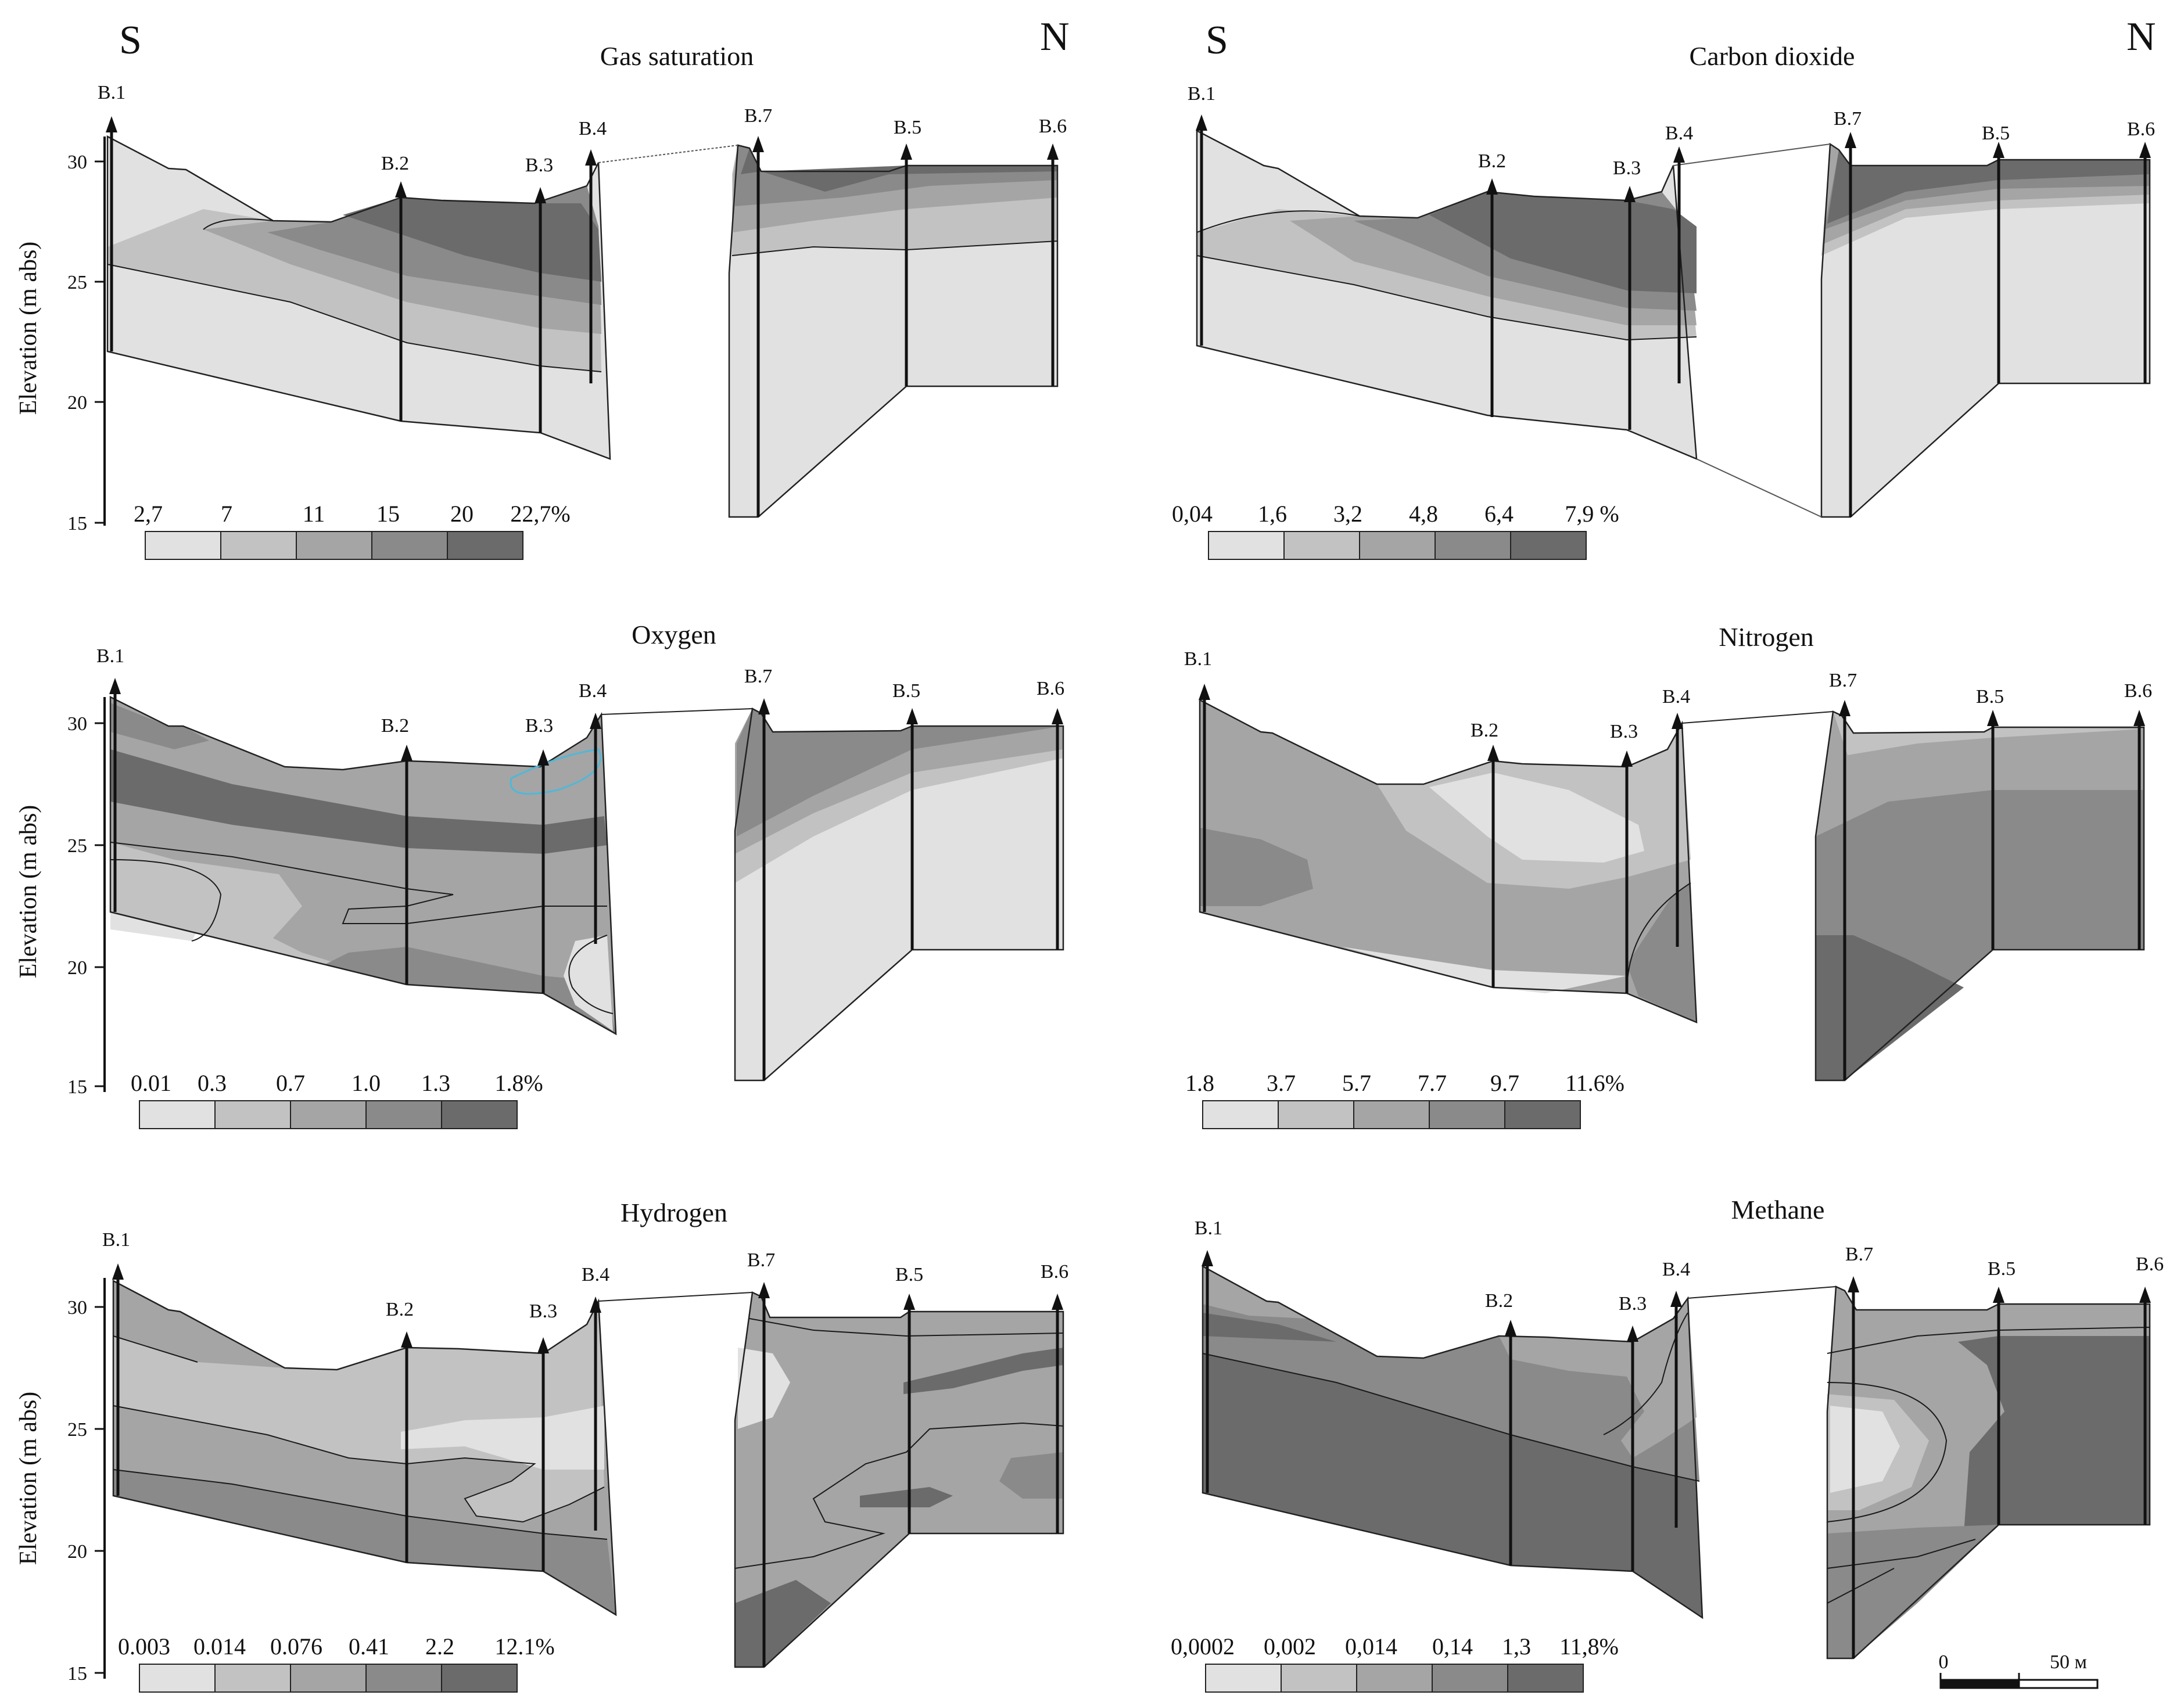  I want to click on scale-bar: 0 50 м, so click(2019, 1670).